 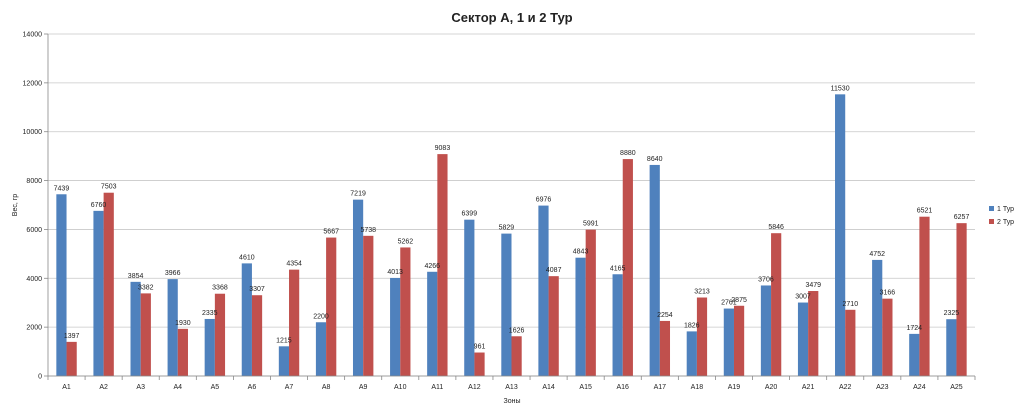 What do you see at coordinates (183, 323) in the screenshot?
I see `data-label: 1930` at bounding box center [183, 323].